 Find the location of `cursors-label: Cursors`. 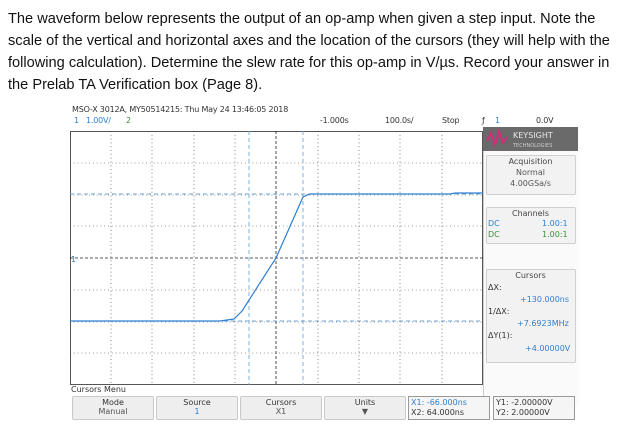

cursors-label: Cursors is located at coordinates (281, 402).